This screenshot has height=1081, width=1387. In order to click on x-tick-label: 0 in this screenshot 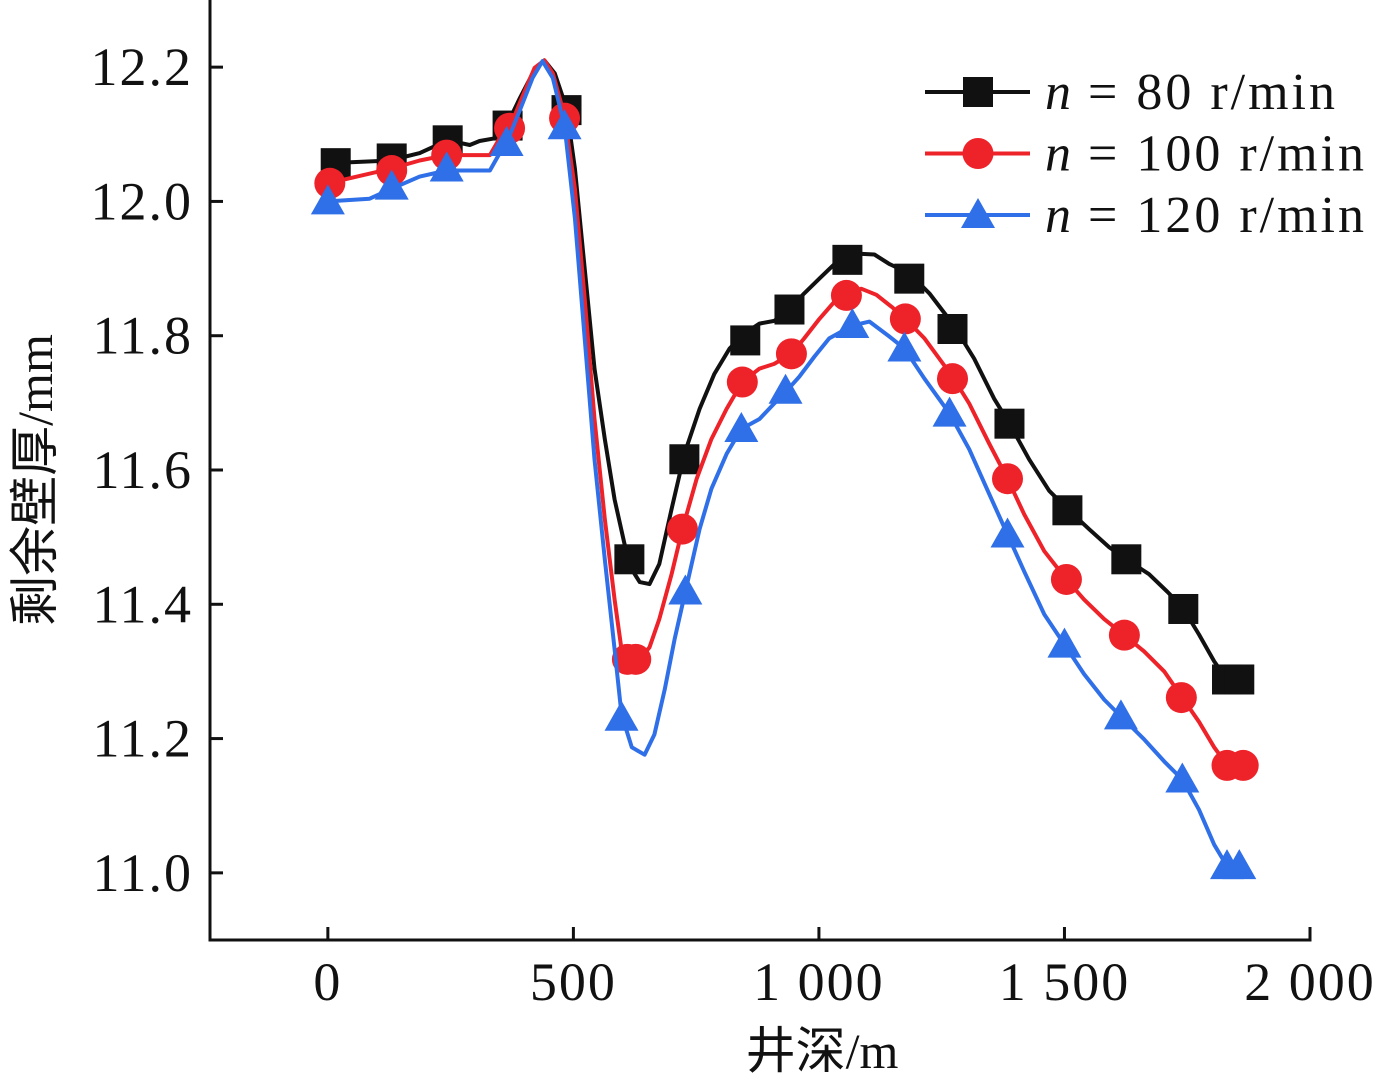, I will do `click(327, 982)`.